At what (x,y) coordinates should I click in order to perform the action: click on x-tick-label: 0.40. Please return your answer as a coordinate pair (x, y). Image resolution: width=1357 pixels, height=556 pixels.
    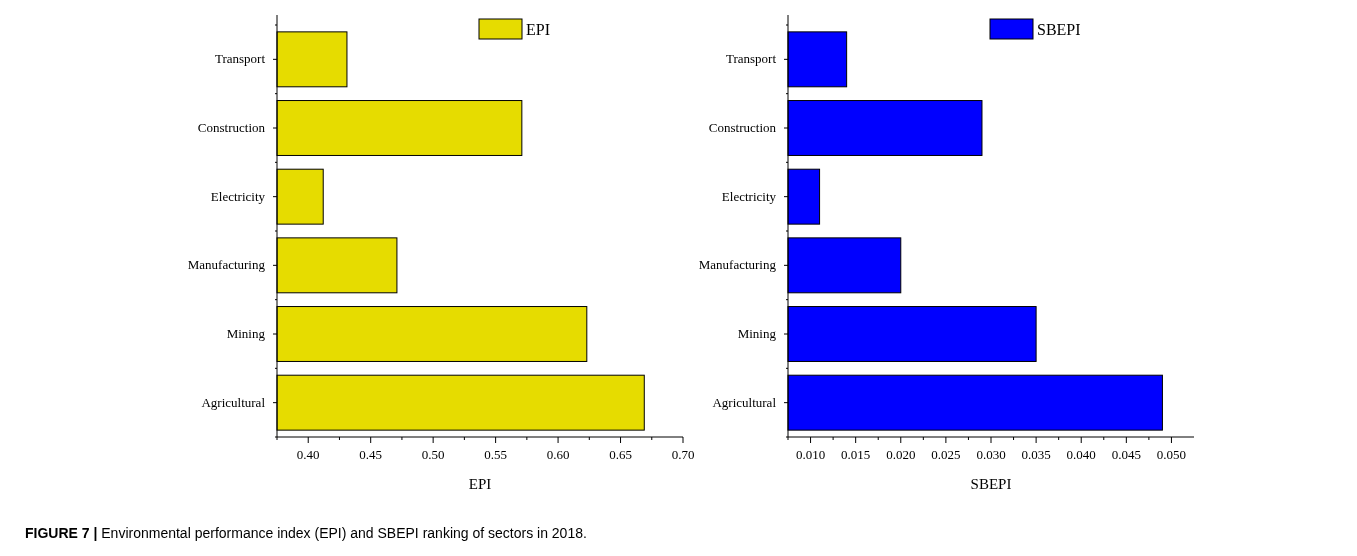
    Looking at the image, I should click on (308, 454).